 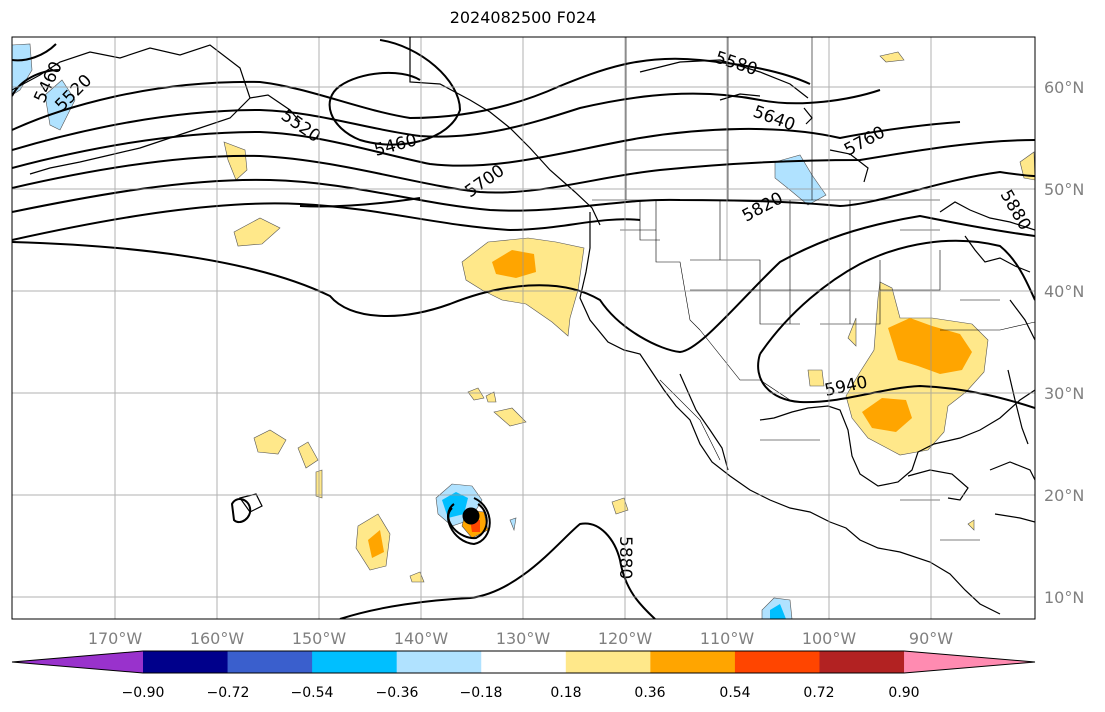 I want to click on lat-label: 10°N, so click(x=1064, y=597).